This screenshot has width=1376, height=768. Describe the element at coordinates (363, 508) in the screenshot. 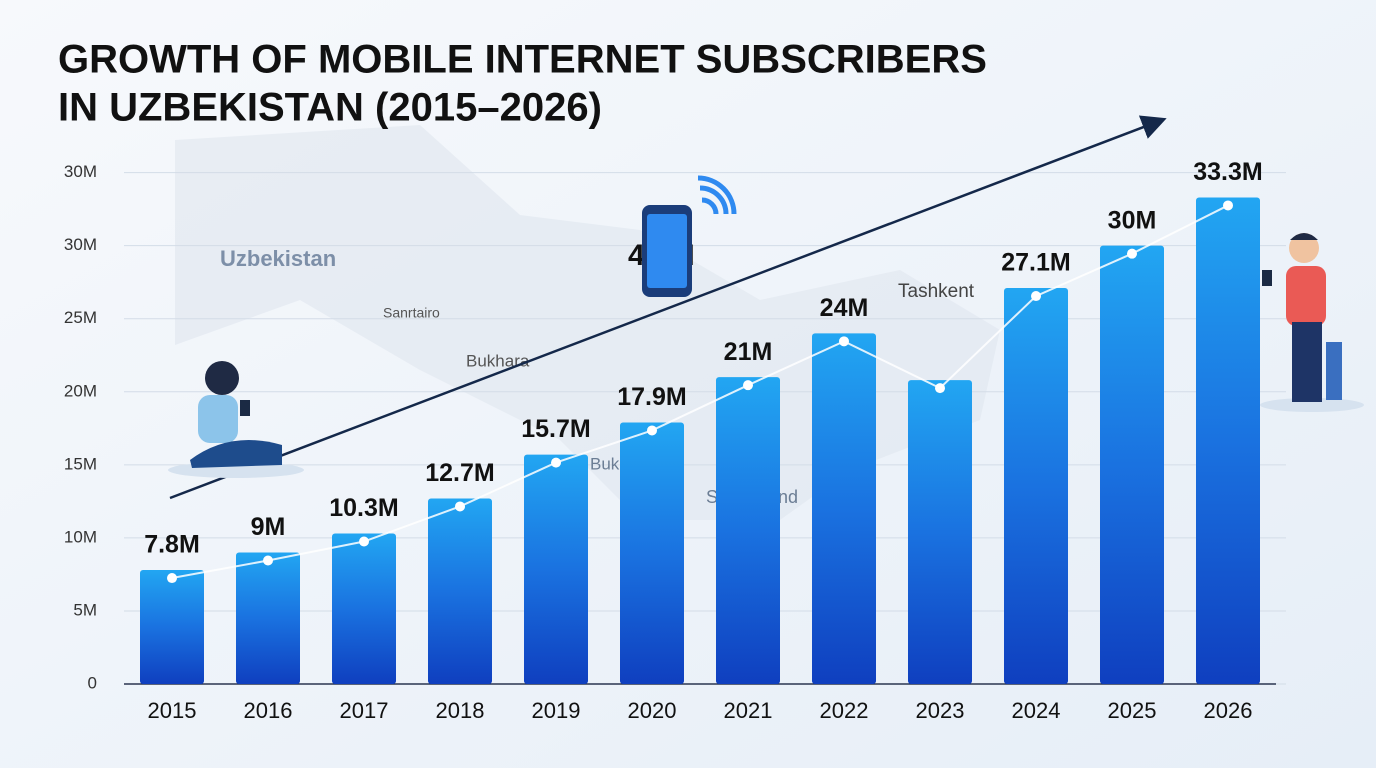

I see `value-label: 10.3M` at that location.